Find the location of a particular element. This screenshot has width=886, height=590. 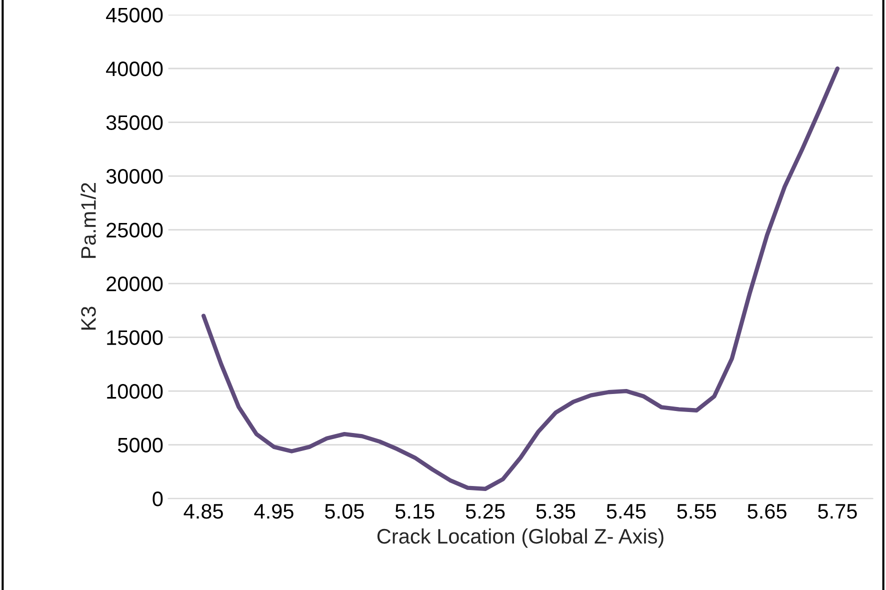

y-tick-label: 30000 is located at coordinates (134, 176).